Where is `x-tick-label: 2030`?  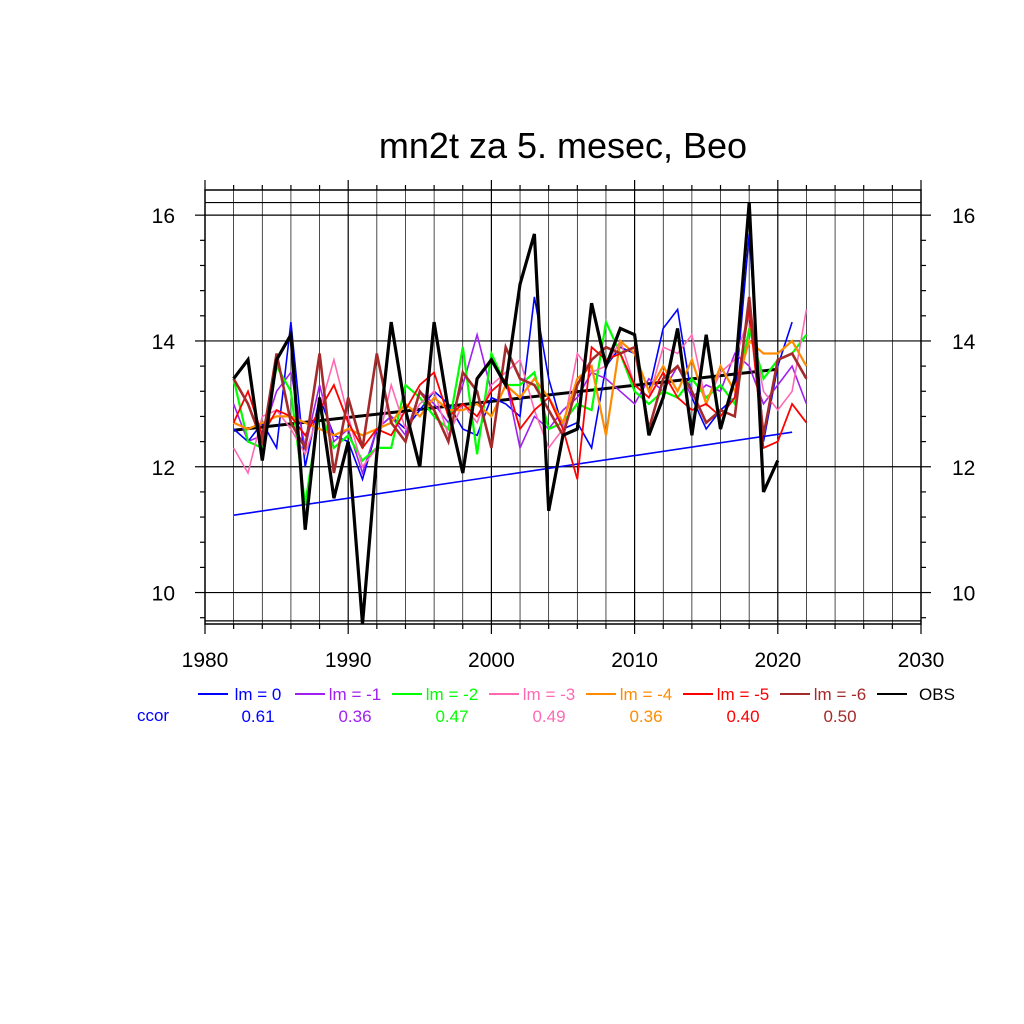 x-tick-label: 2030 is located at coordinates (921, 660).